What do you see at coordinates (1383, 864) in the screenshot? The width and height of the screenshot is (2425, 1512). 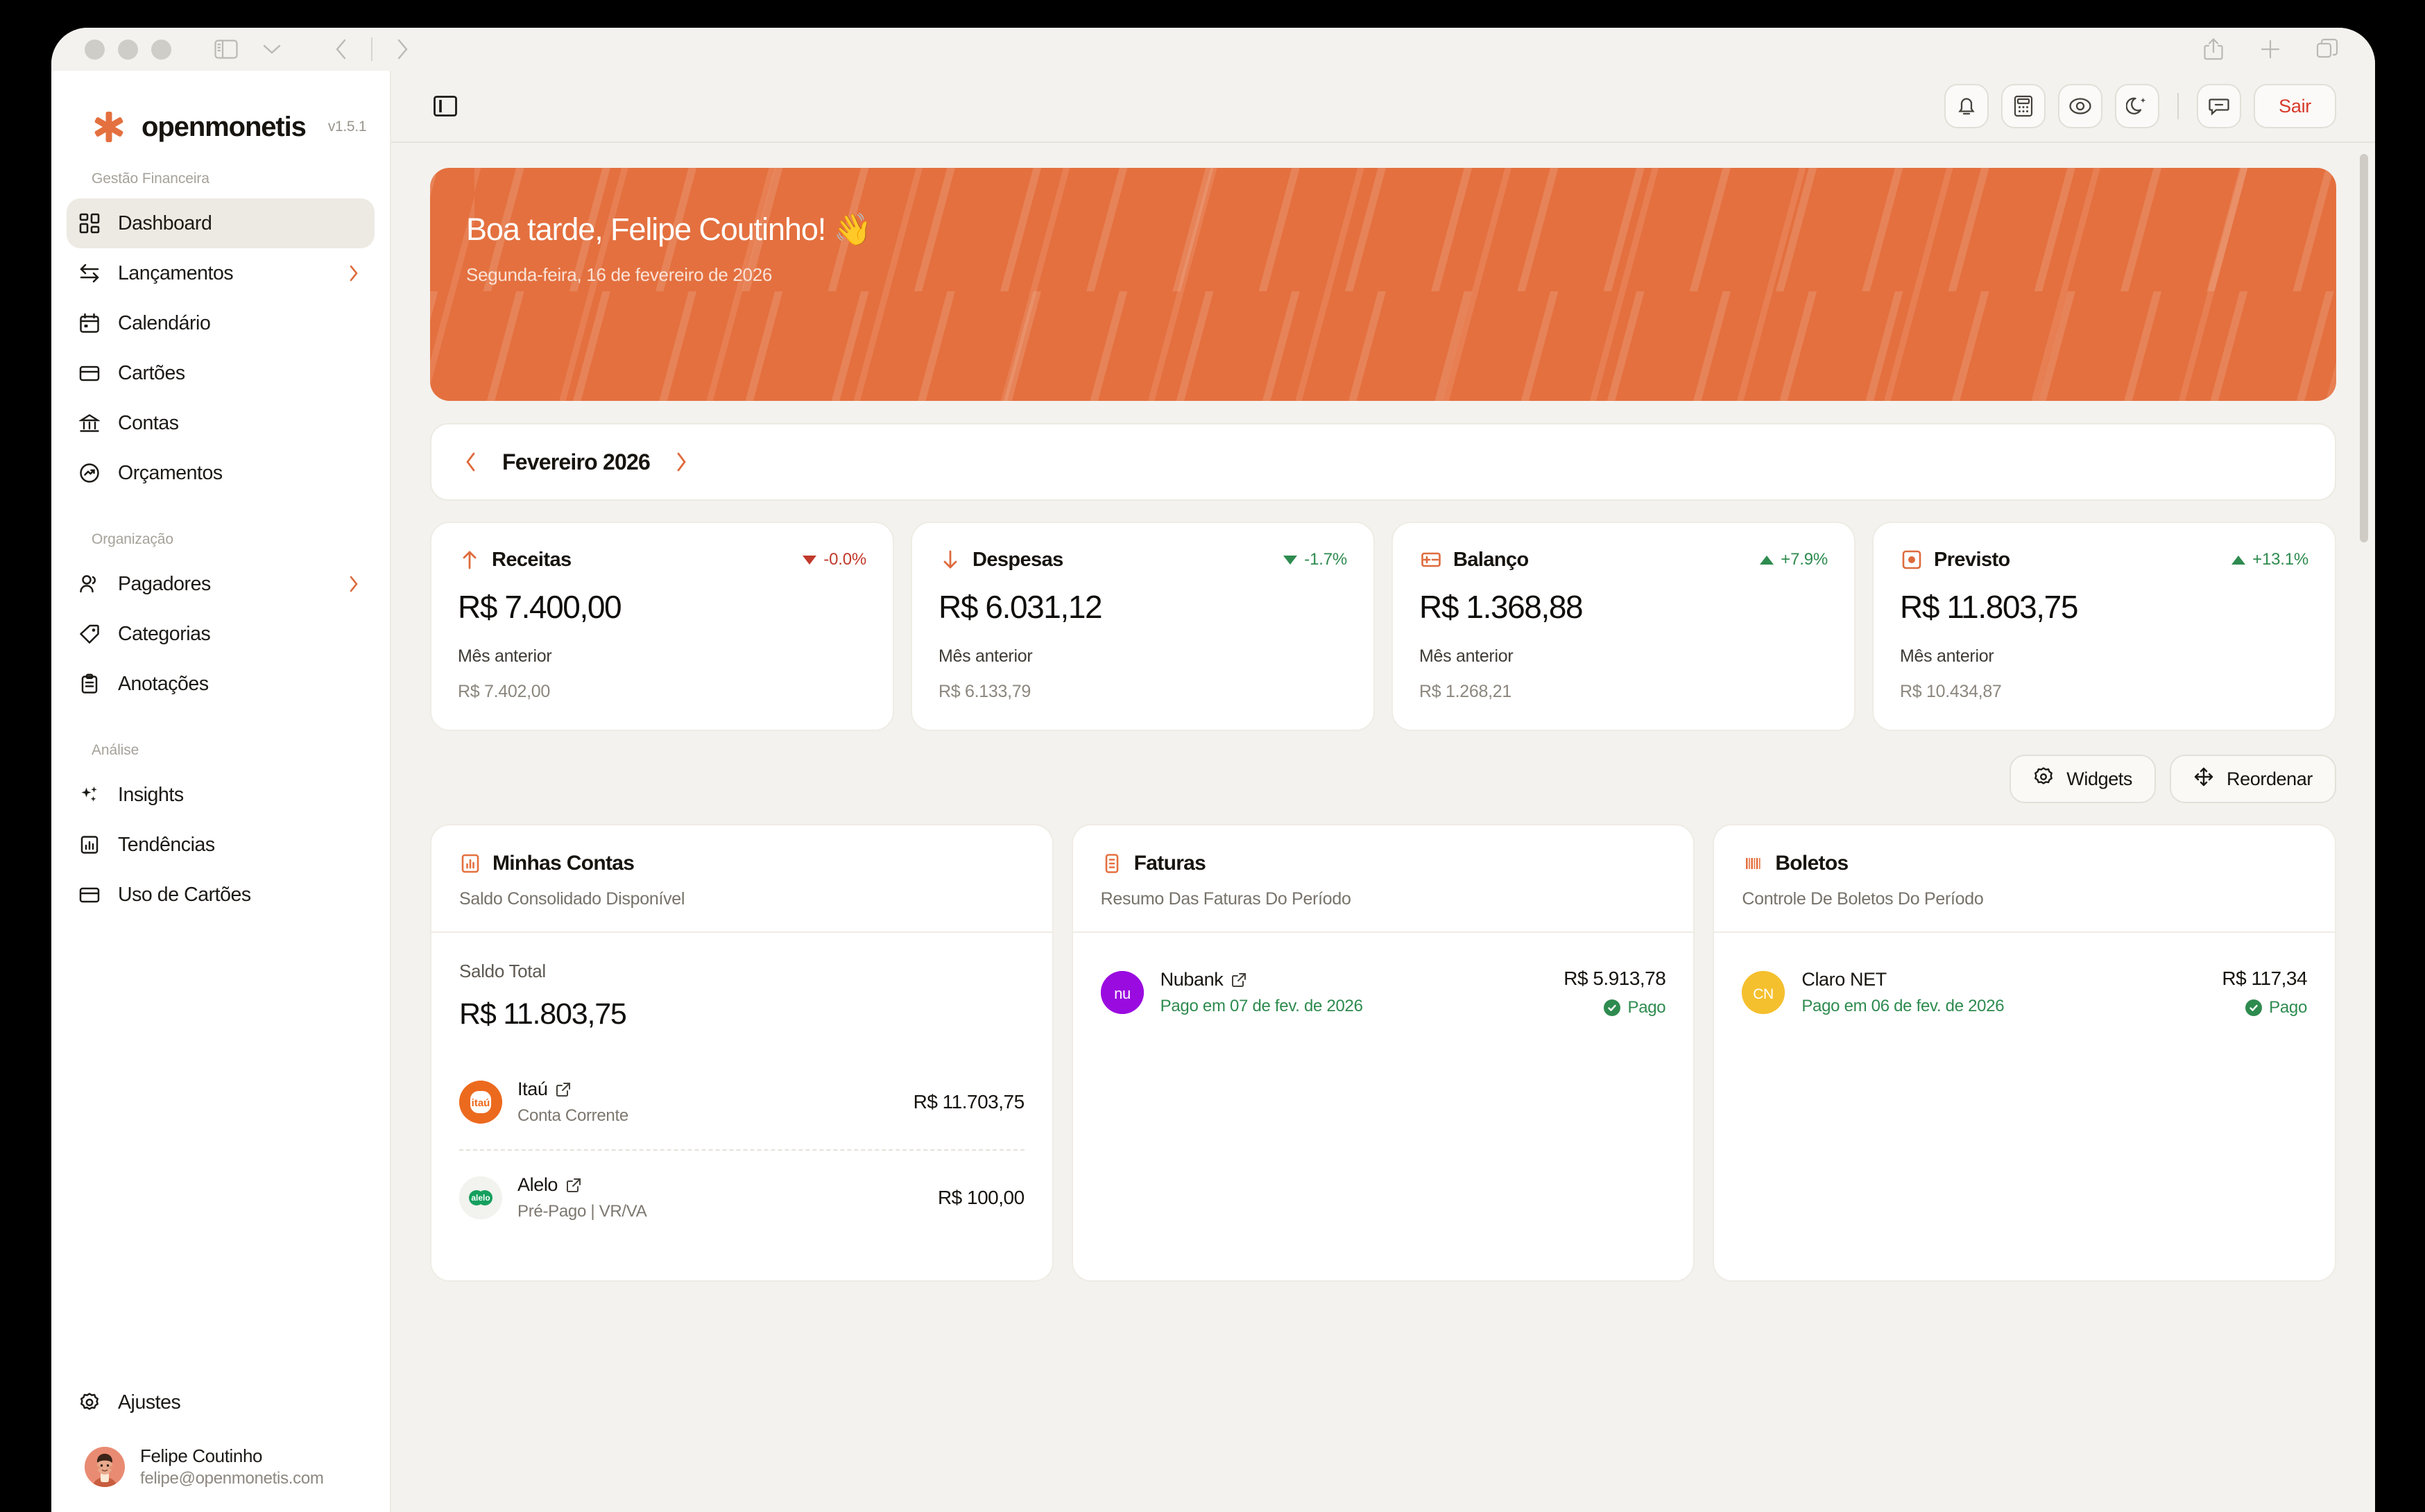 I see `widget-title-row: Faturas` at bounding box center [1383, 864].